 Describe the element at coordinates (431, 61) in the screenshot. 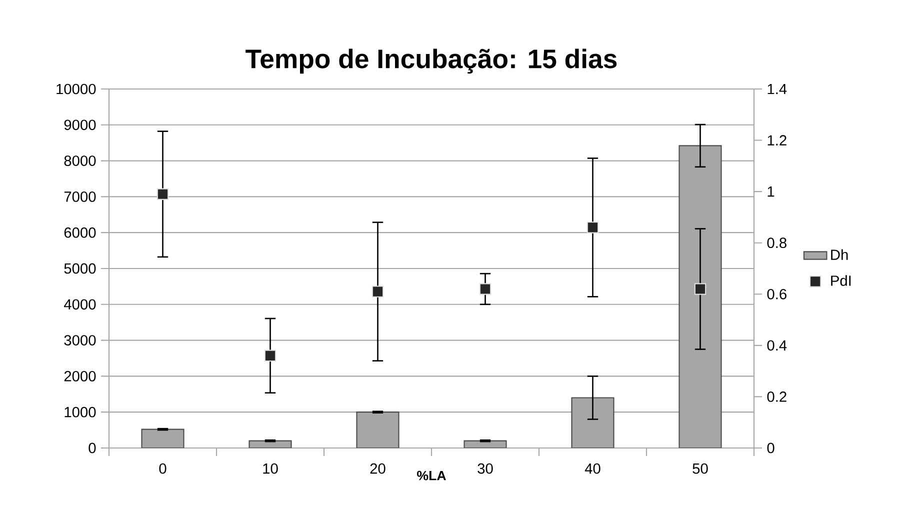

I see `chart-title: Tempo de Incubação: 15 dias` at that location.